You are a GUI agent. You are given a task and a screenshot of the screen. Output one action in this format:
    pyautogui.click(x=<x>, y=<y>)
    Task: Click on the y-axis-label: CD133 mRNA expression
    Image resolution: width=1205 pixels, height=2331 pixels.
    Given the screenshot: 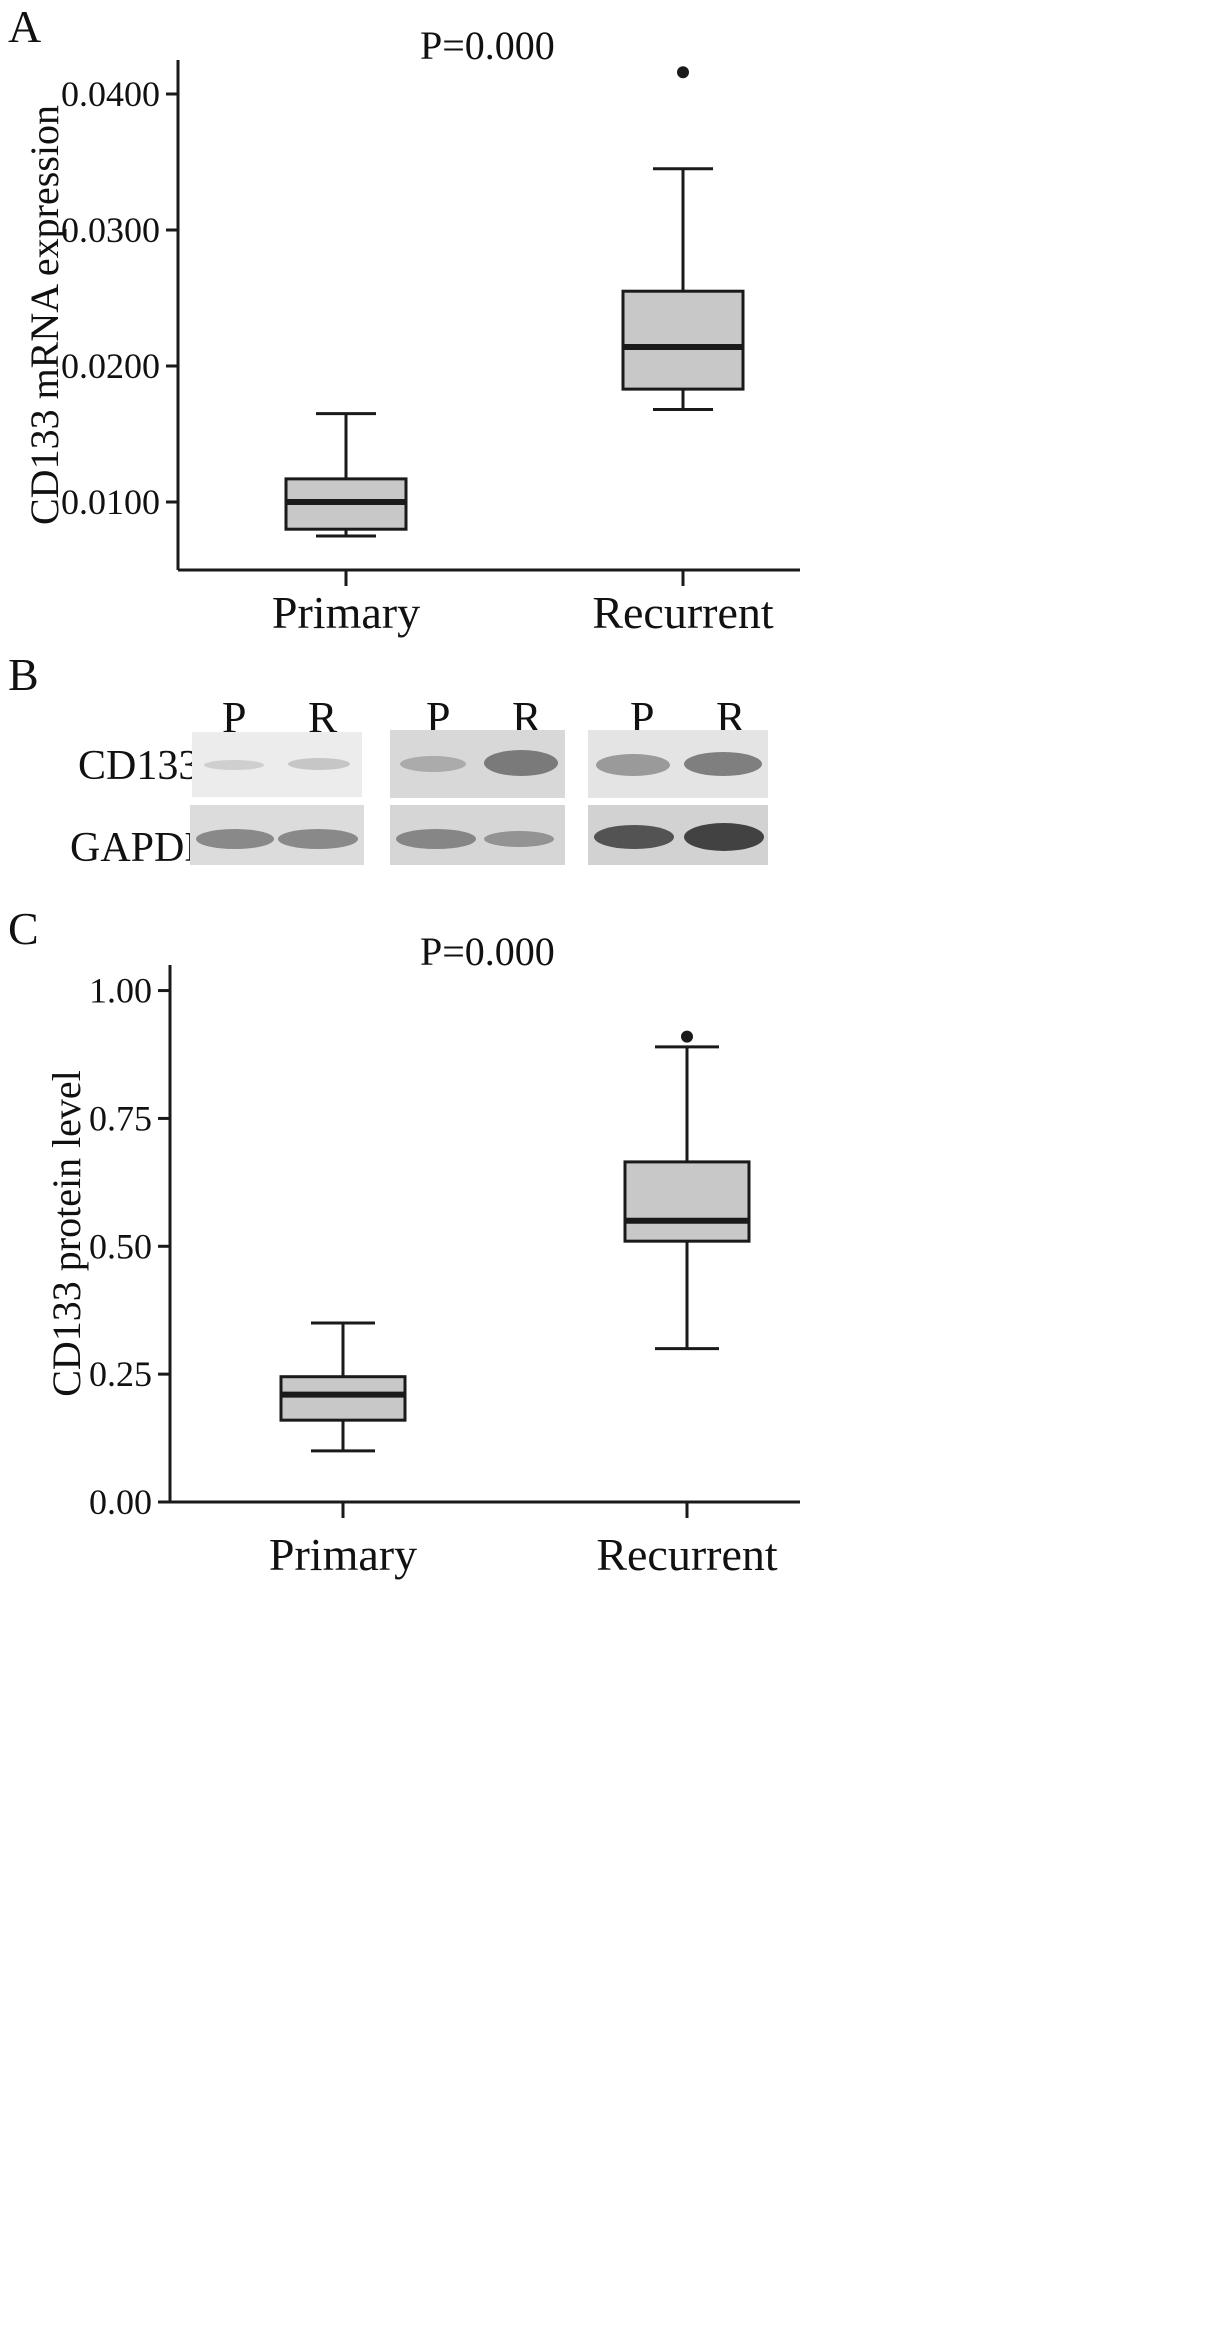 What is the action you would take?
    pyautogui.click(x=44, y=315)
    